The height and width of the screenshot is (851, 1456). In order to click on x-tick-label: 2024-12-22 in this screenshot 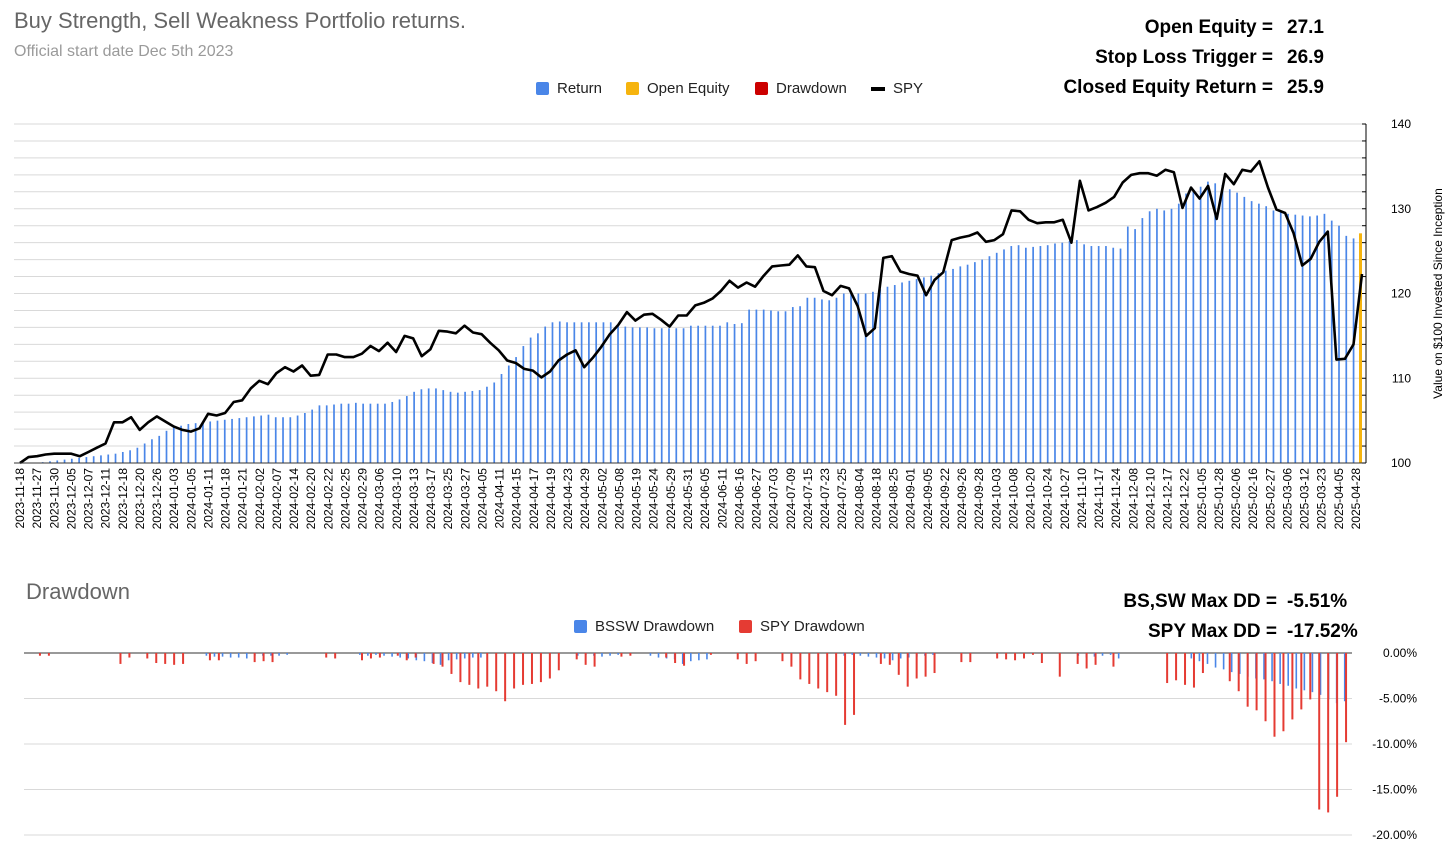, I will do `click(1185, 499)`.